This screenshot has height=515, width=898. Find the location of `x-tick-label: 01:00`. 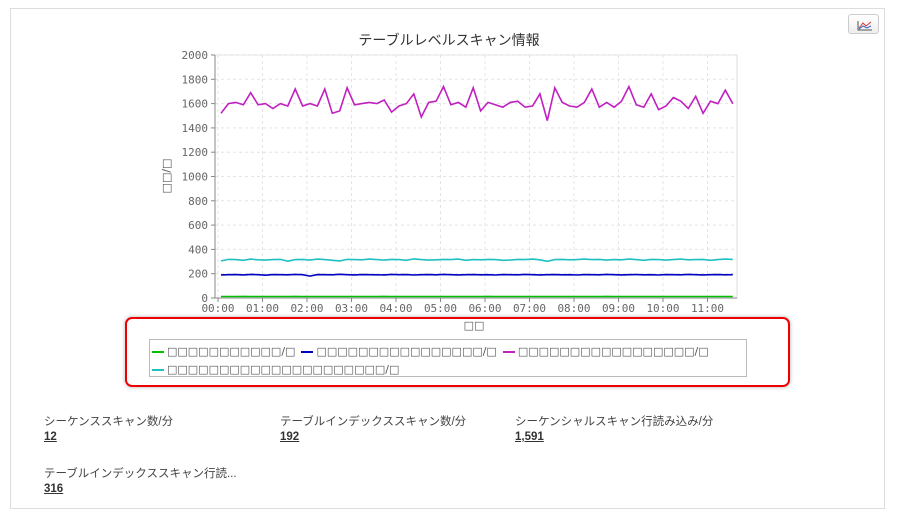

x-tick-label: 01:00 is located at coordinates (262, 308).